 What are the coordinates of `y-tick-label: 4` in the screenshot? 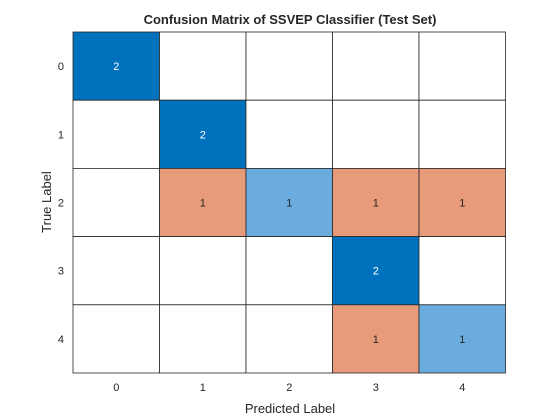 It's located at (61, 340).